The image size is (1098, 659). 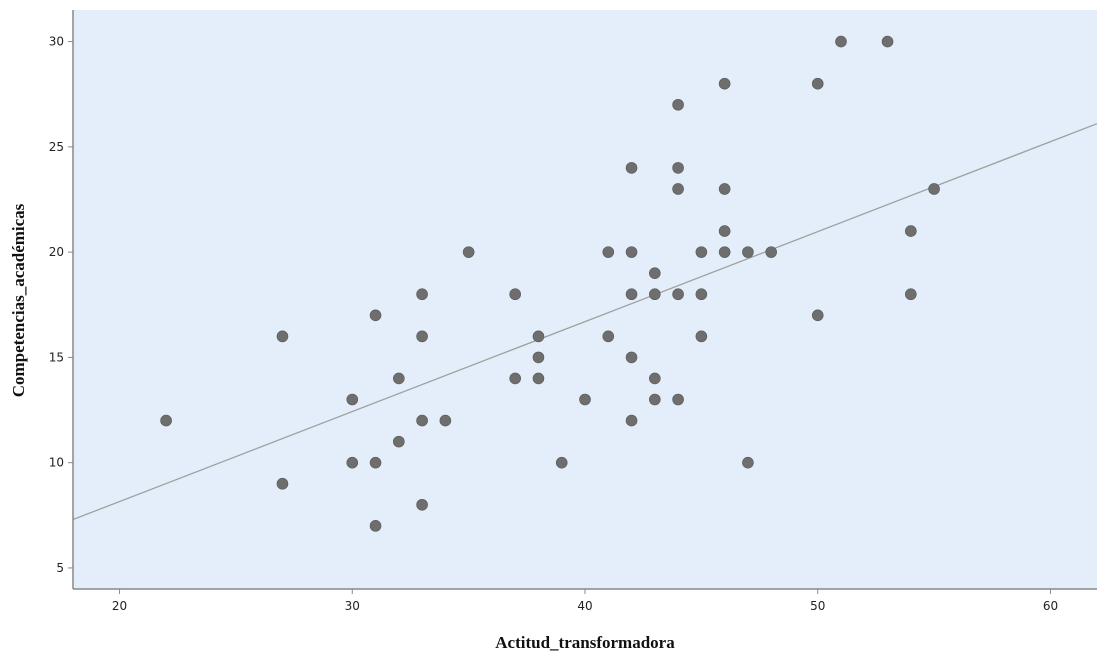 I want to click on y-tick-label: 10, so click(x=56, y=463).